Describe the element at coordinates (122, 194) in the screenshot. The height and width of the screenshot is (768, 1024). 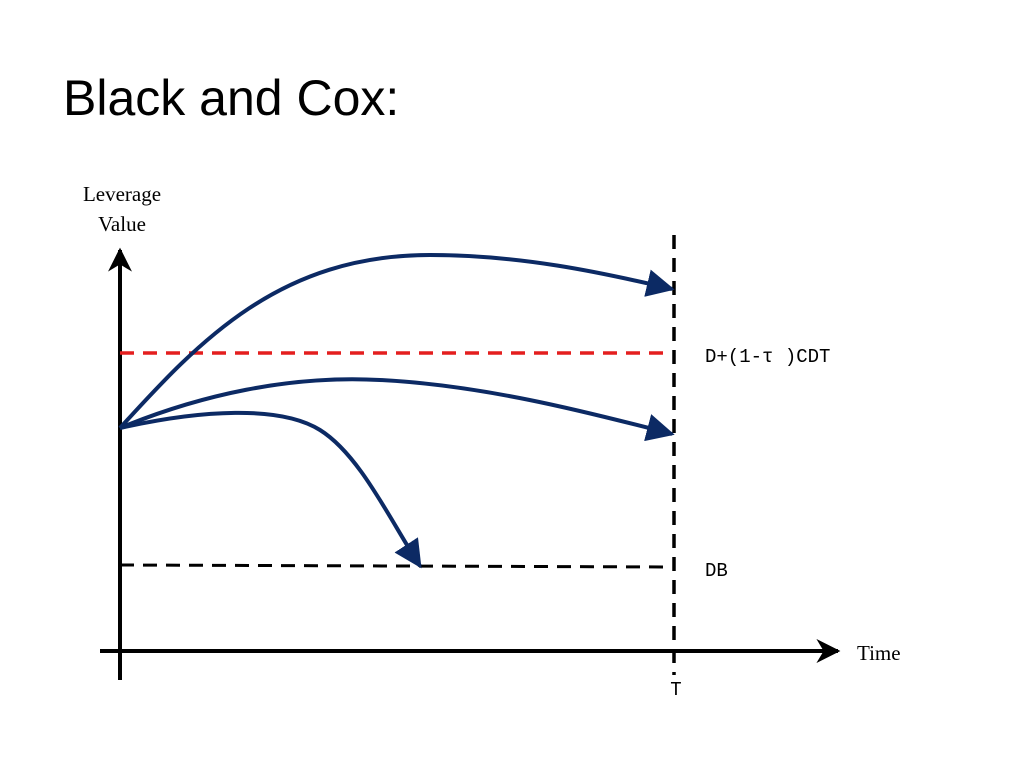
I see `y-axis-label: Leverage` at that location.